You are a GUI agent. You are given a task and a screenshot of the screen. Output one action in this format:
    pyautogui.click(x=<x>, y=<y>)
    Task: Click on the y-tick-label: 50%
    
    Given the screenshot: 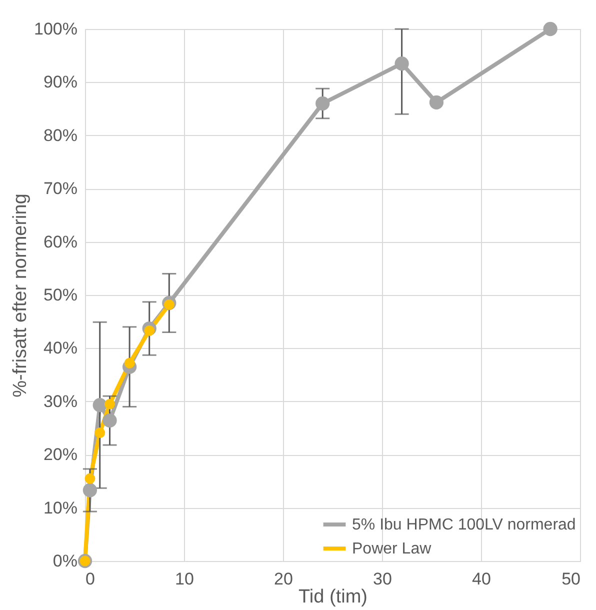 What is the action you would take?
    pyautogui.click(x=60, y=295)
    